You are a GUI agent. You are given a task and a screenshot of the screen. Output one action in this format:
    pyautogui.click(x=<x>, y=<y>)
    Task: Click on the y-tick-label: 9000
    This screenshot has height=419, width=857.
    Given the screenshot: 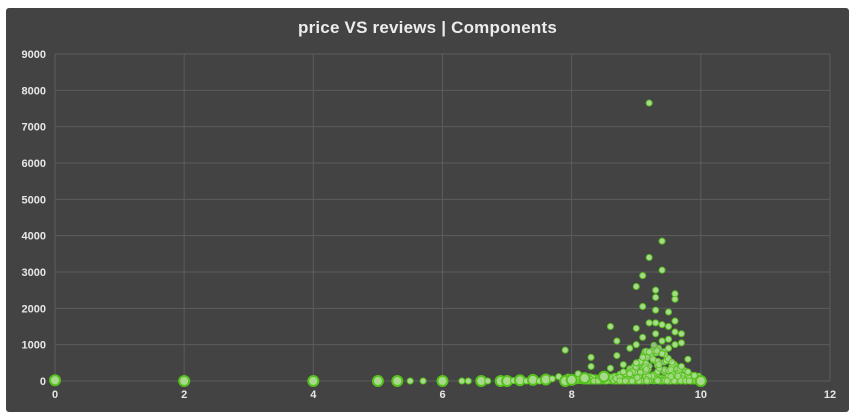 What is the action you would take?
    pyautogui.click(x=34, y=55)
    